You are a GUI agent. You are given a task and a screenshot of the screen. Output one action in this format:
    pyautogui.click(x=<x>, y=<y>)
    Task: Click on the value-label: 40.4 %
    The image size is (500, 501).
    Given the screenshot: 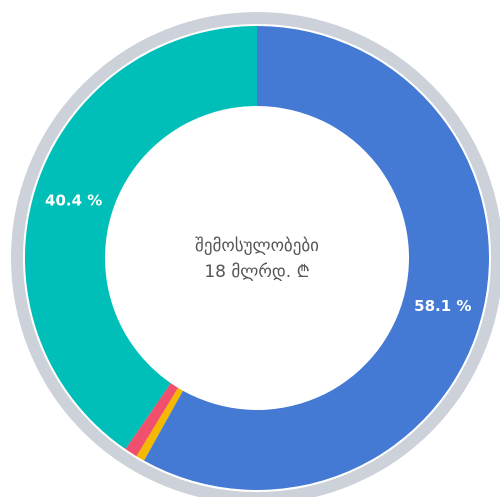 What is the action you would take?
    pyautogui.click(x=73, y=200)
    